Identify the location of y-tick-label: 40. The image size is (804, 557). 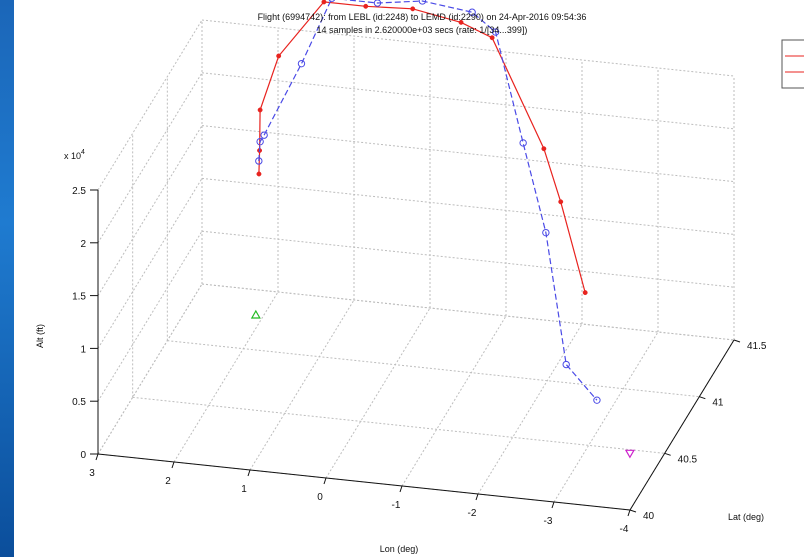
(649, 516).